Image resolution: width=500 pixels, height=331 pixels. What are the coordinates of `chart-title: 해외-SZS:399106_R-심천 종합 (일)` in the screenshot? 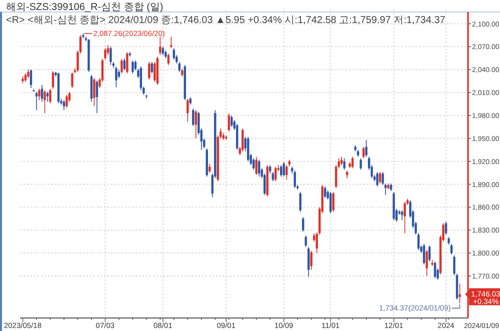 It's located at (85, 7).